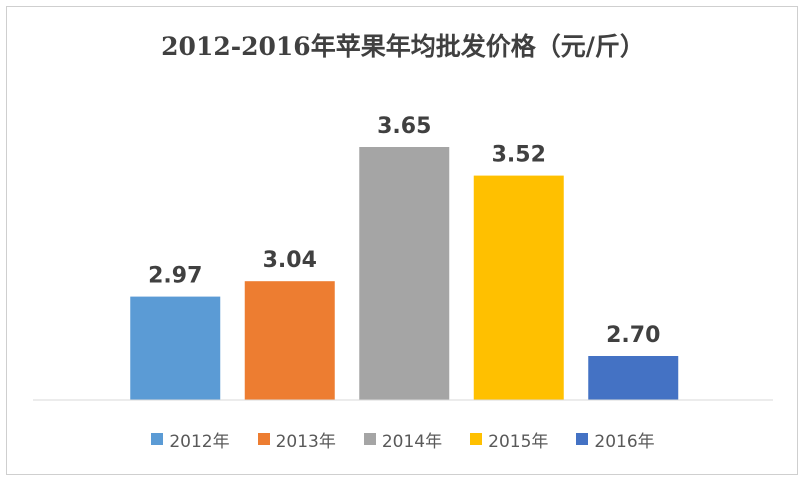 The width and height of the screenshot is (806, 483). What do you see at coordinates (412, 441) in the screenshot?
I see `legend-label: 2014年` at bounding box center [412, 441].